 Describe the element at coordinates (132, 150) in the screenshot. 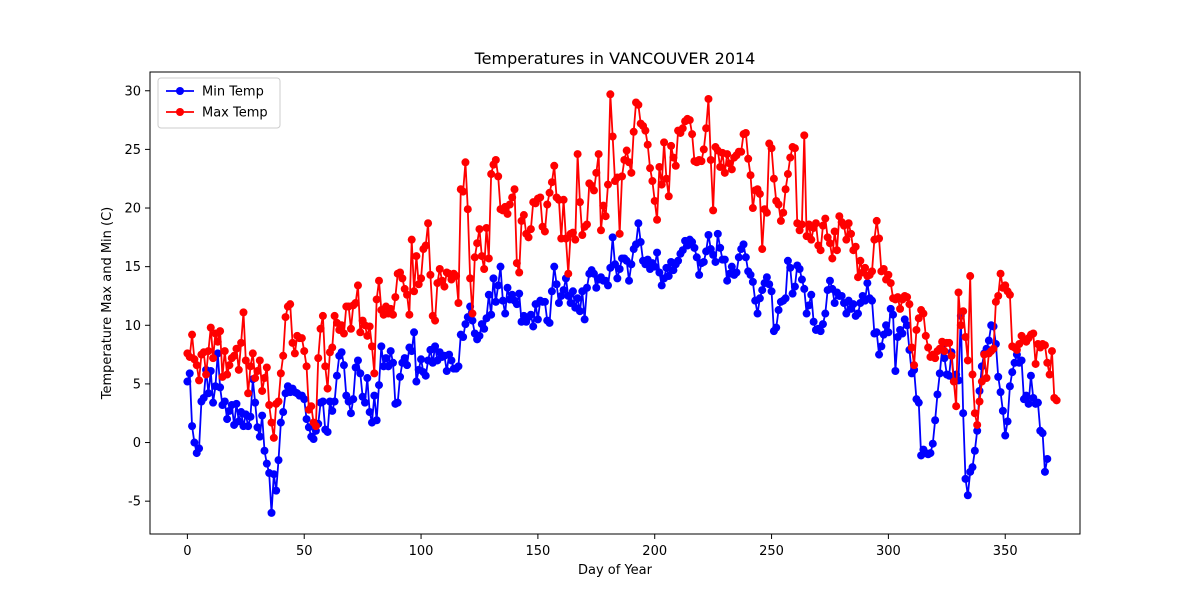

I see `y-tick-label: 25` at that location.